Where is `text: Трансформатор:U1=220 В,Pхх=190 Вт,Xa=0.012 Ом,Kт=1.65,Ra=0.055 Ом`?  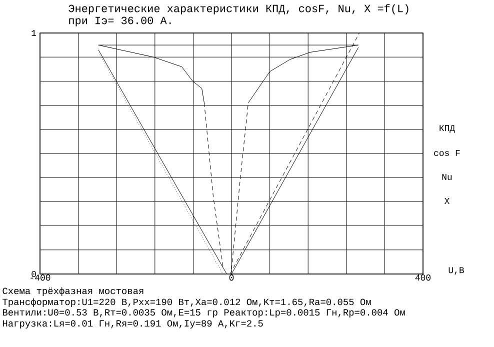
text: Трансформатор:U1=220 В,Pхх=190 Вт,Xa=0.012 Ом,Kт=1.65,Ra=0.055 Ом is located at coordinates (186, 303).